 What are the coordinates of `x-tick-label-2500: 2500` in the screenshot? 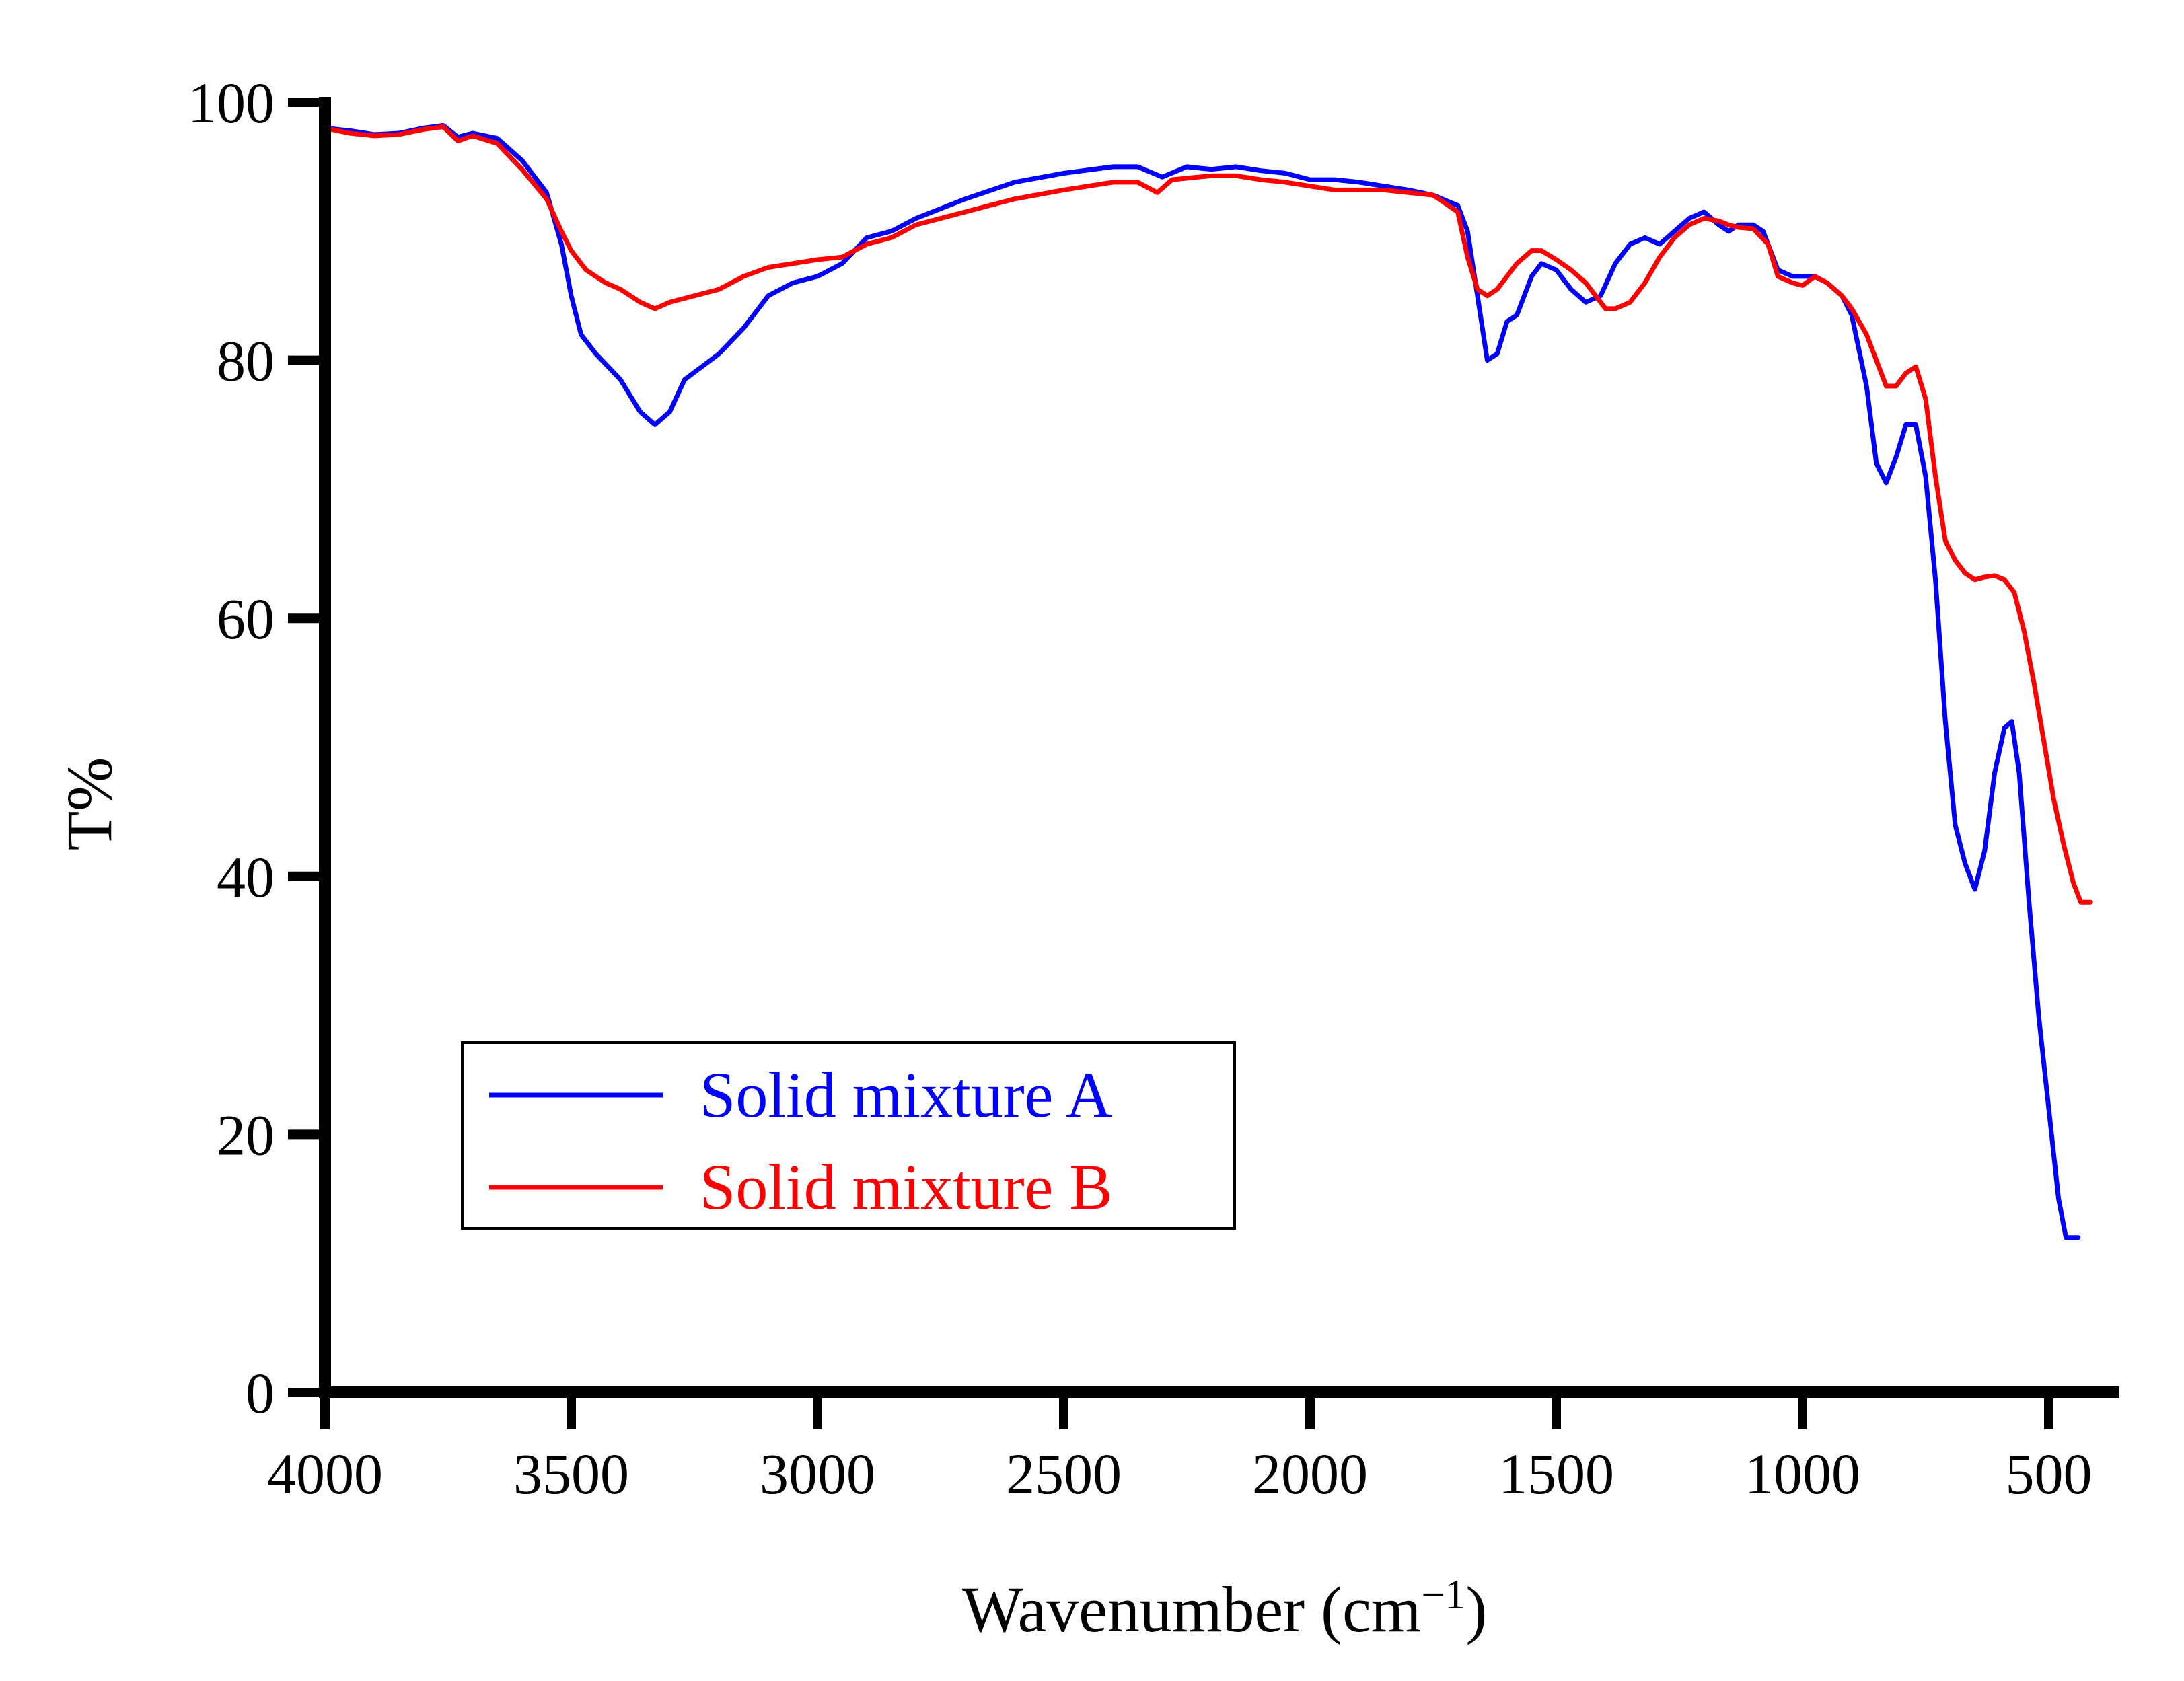 It's located at (1064, 1474).